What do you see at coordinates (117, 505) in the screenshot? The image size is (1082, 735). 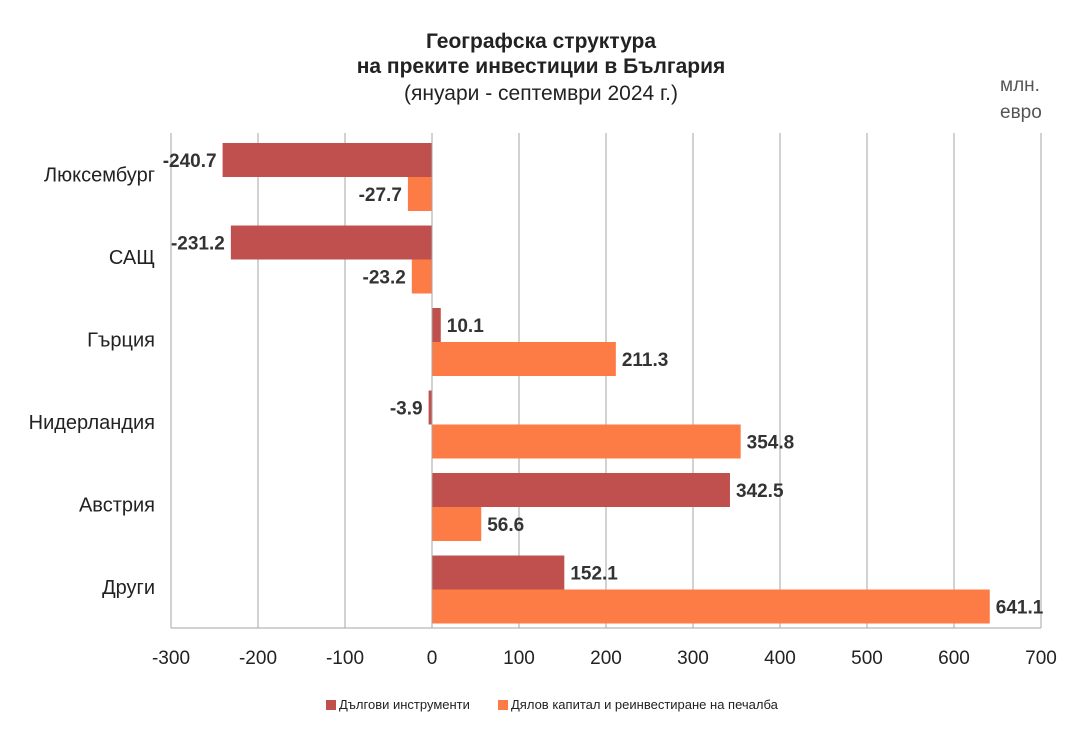 I see `category-label: Австрия` at bounding box center [117, 505].